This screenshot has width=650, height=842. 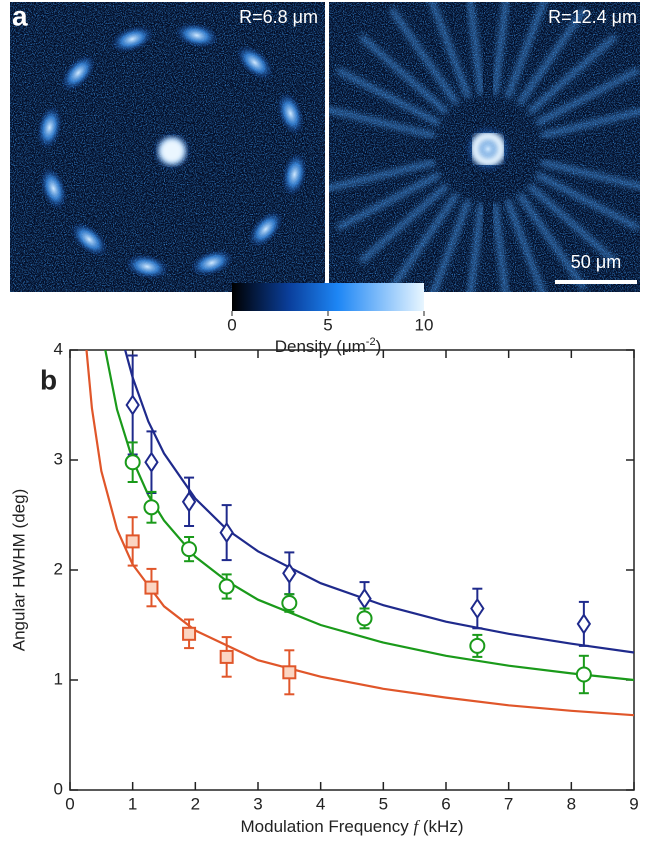 What do you see at coordinates (371, 342) in the screenshot?
I see `label-superscript: -2` at bounding box center [371, 342].